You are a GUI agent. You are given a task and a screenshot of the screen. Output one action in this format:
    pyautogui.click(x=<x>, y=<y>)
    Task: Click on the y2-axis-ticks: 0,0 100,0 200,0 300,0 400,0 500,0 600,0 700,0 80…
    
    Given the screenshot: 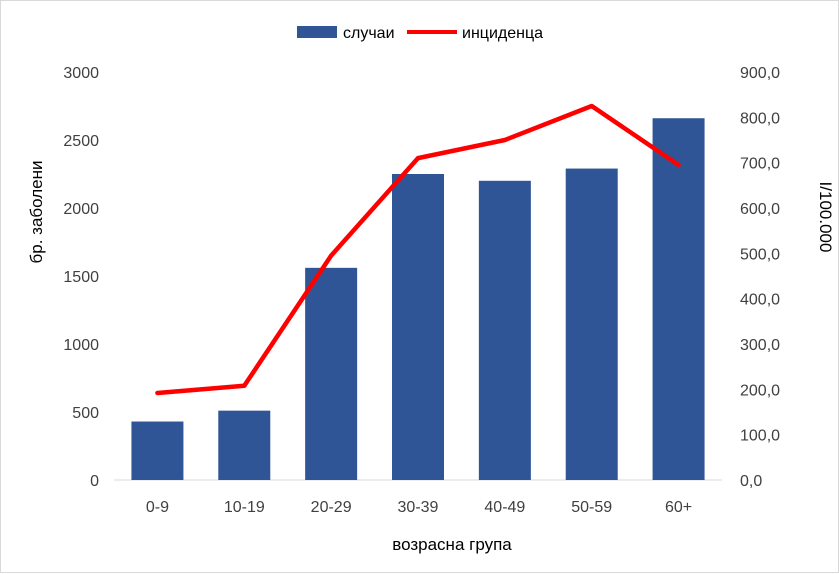 What is the action you would take?
    pyautogui.click(x=760, y=277)
    